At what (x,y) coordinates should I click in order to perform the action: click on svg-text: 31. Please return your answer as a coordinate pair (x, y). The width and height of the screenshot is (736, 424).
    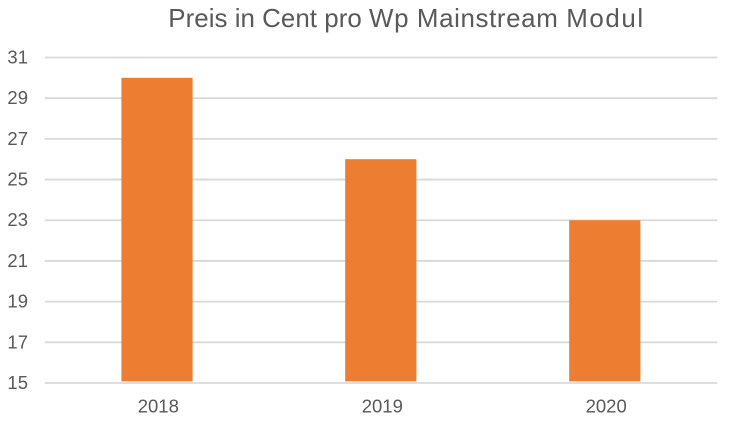
    Looking at the image, I should click on (17, 56).